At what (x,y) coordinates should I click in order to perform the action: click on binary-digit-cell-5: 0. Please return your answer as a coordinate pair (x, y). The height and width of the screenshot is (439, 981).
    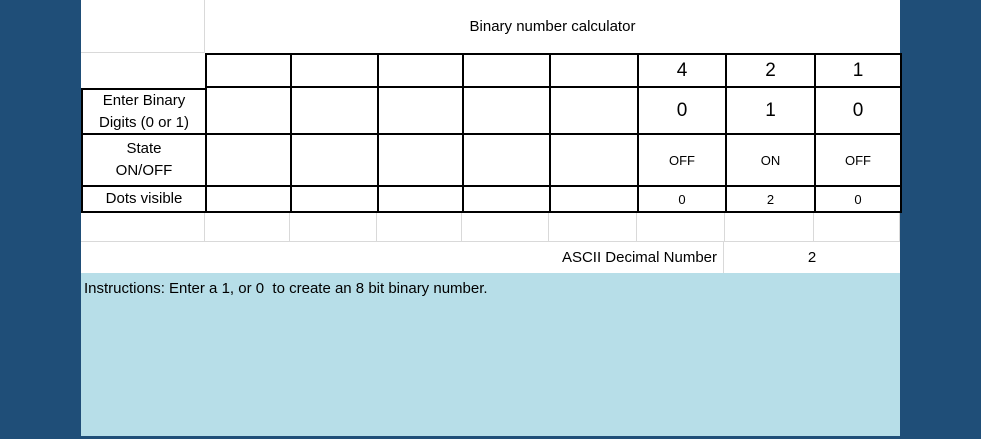
    Looking at the image, I should click on (683, 111).